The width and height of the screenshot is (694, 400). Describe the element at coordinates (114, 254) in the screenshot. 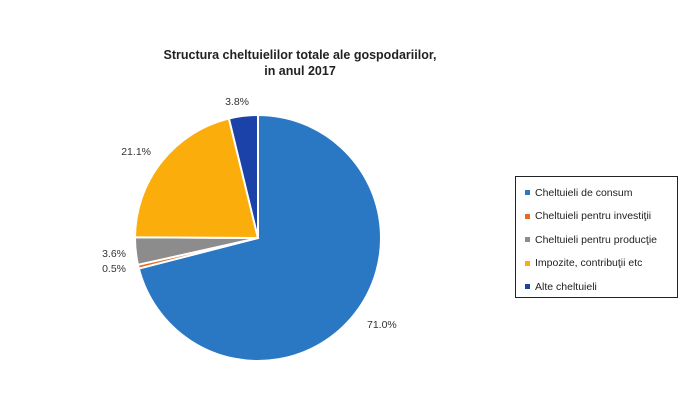

I see `data-label-productie: 3.6%` at that location.